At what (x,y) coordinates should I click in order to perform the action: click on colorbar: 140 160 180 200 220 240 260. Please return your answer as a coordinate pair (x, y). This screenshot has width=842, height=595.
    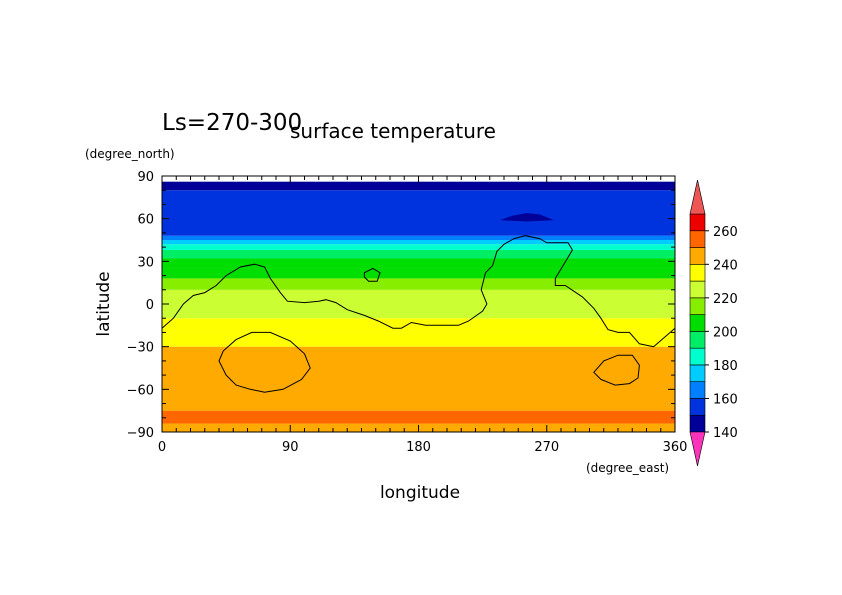
    Looking at the image, I should click on (713, 323).